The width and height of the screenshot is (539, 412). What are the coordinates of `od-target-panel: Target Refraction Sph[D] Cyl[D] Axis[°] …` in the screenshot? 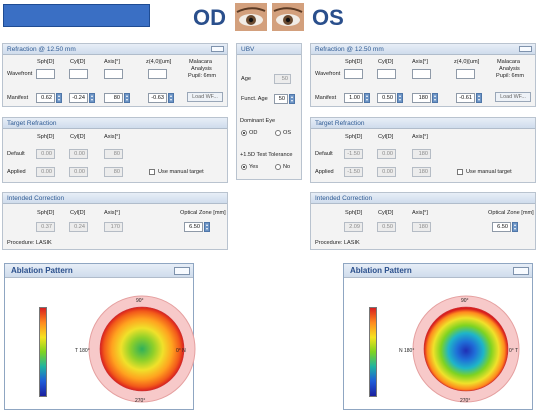 It's located at (115, 150).